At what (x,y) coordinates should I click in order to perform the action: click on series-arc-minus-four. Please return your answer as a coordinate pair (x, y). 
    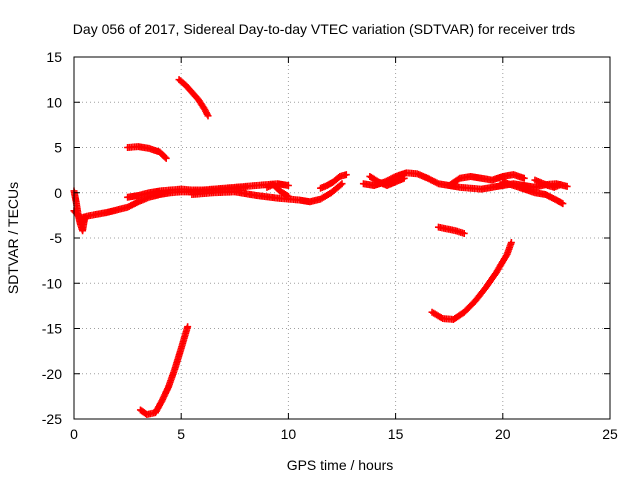
    Looking at the image, I should click on (451, 230).